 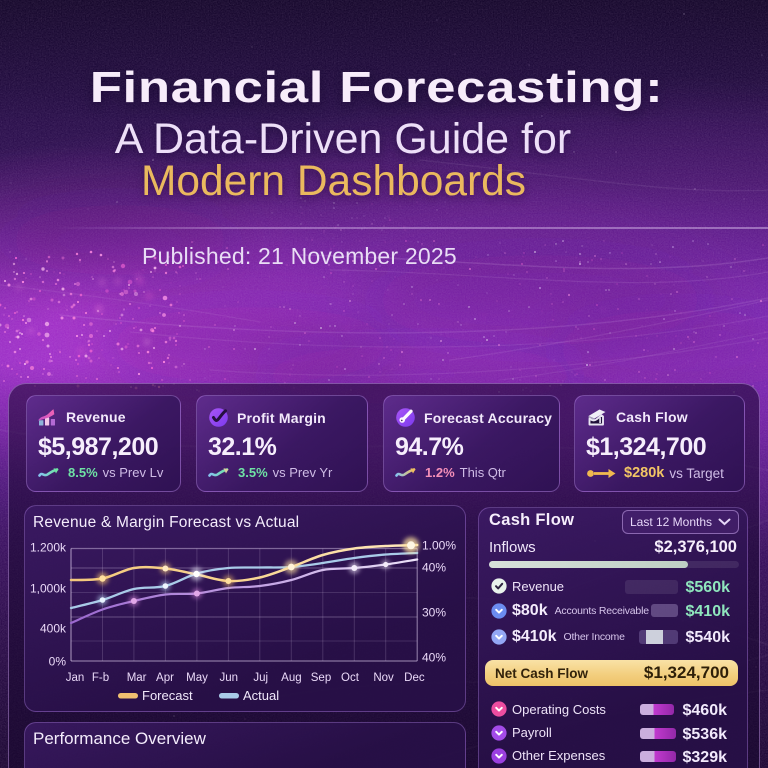 What do you see at coordinates (75, 678) in the screenshot?
I see `svg-text: Jan` at bounding box center [75, 678].